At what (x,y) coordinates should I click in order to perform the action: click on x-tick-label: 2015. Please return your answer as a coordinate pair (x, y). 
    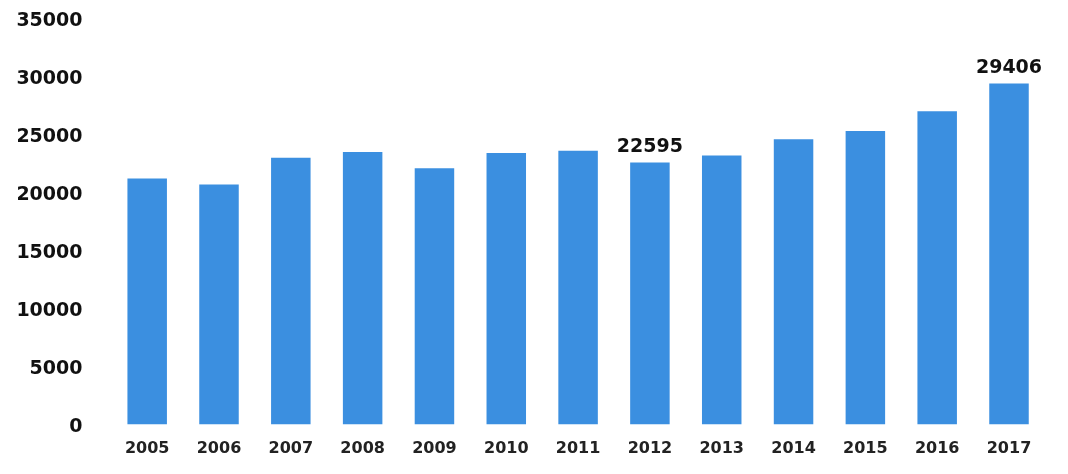
    Looking at the image, I should click on (865, 447).